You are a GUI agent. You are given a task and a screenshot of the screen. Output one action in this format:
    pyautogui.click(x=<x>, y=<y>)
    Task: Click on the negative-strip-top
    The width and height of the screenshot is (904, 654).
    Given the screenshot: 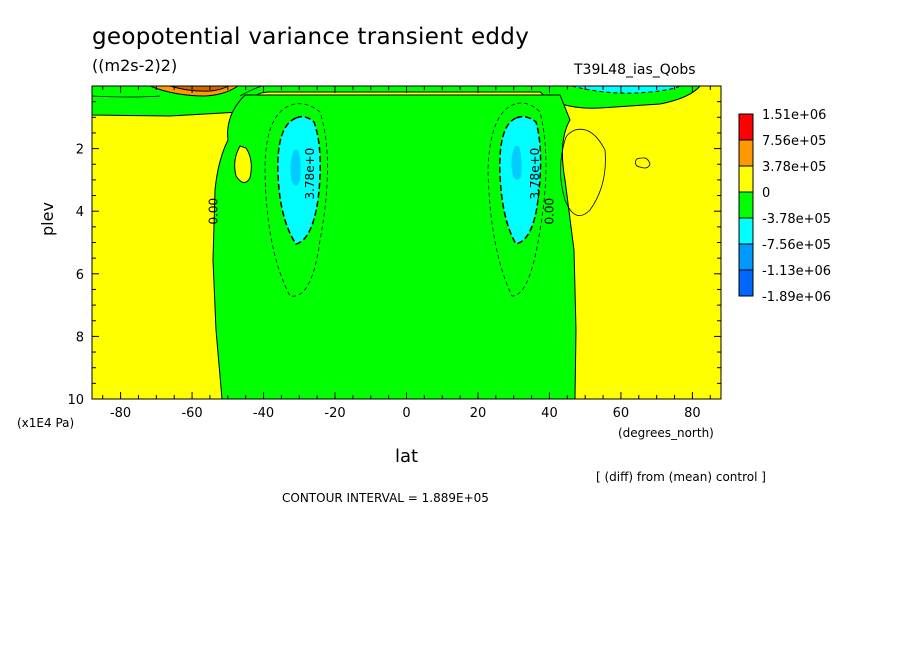 What is the action you would take?
    pyautogui.click(x=626, y=90)
    